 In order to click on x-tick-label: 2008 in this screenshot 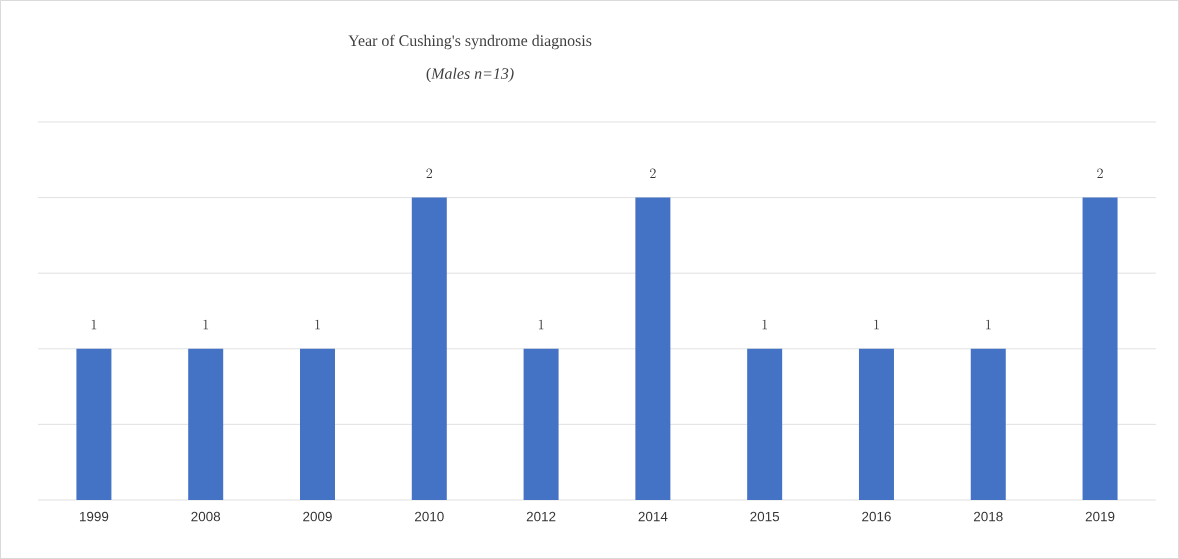, I will do `click(206, 516)`.